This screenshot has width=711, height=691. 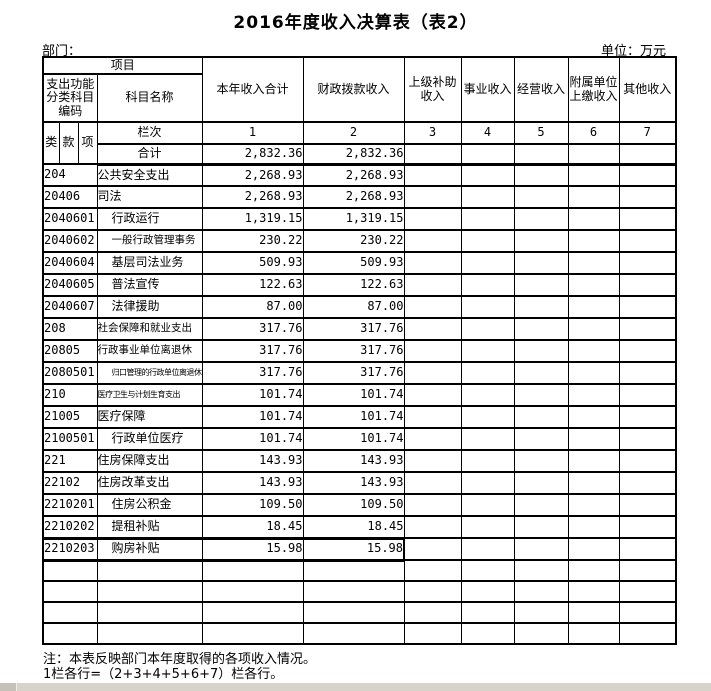 I want to click on subject-name-cell: 行政单位医疗, so click(x=149, y=439).